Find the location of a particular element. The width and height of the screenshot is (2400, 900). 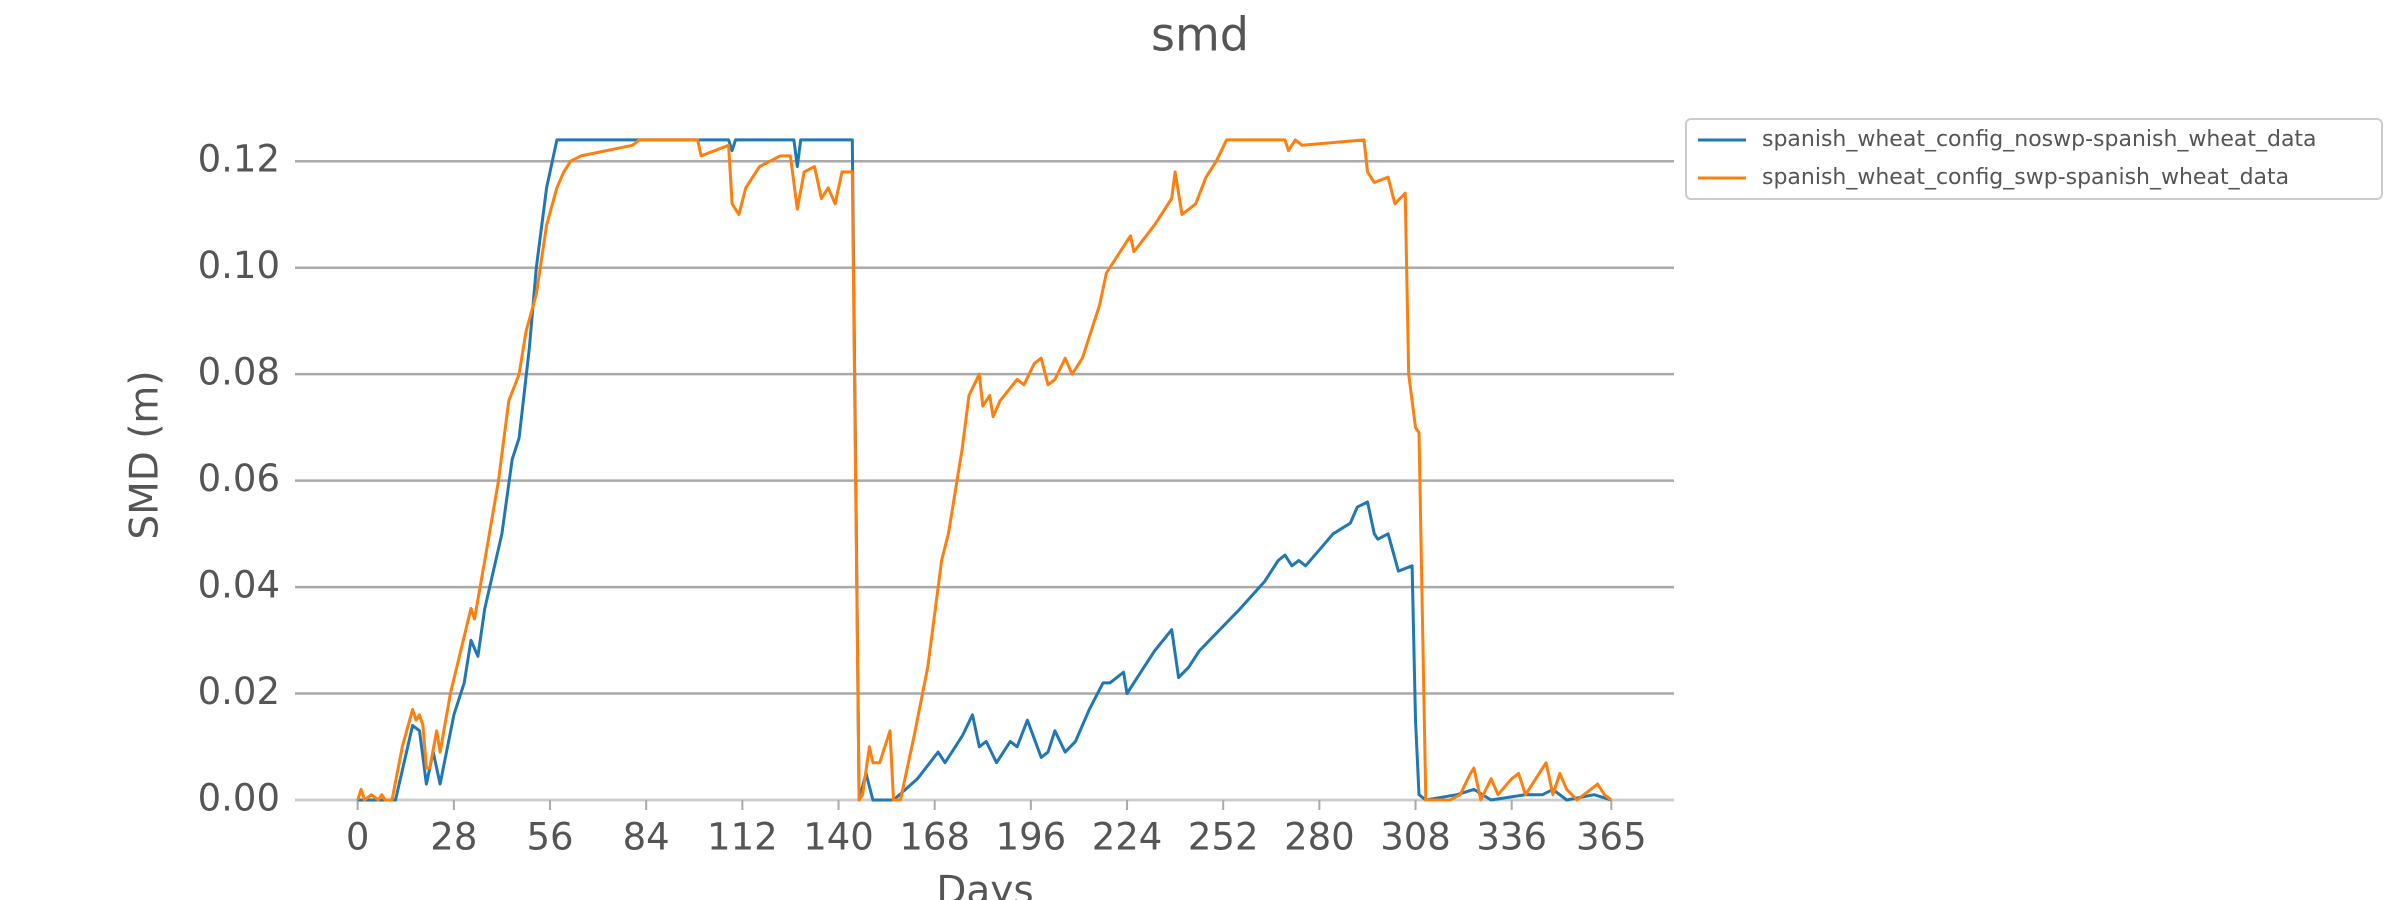

x-tick-label: 84 is located at coordinates (646, 837).